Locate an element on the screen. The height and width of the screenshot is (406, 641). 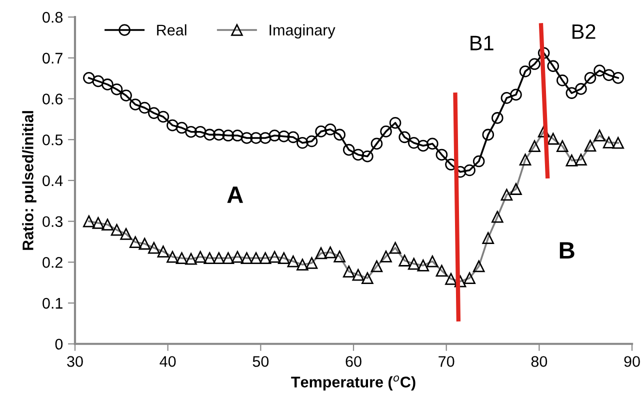
annotation: B is located at coordinates (567, 250).